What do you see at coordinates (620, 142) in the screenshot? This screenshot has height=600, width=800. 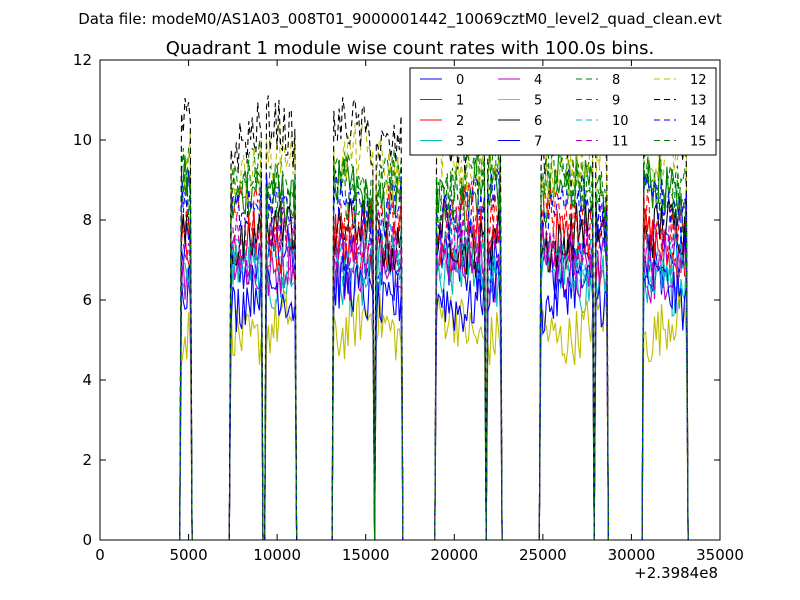 I see `legend-label-11: 11` at bounding box center [620, 142].